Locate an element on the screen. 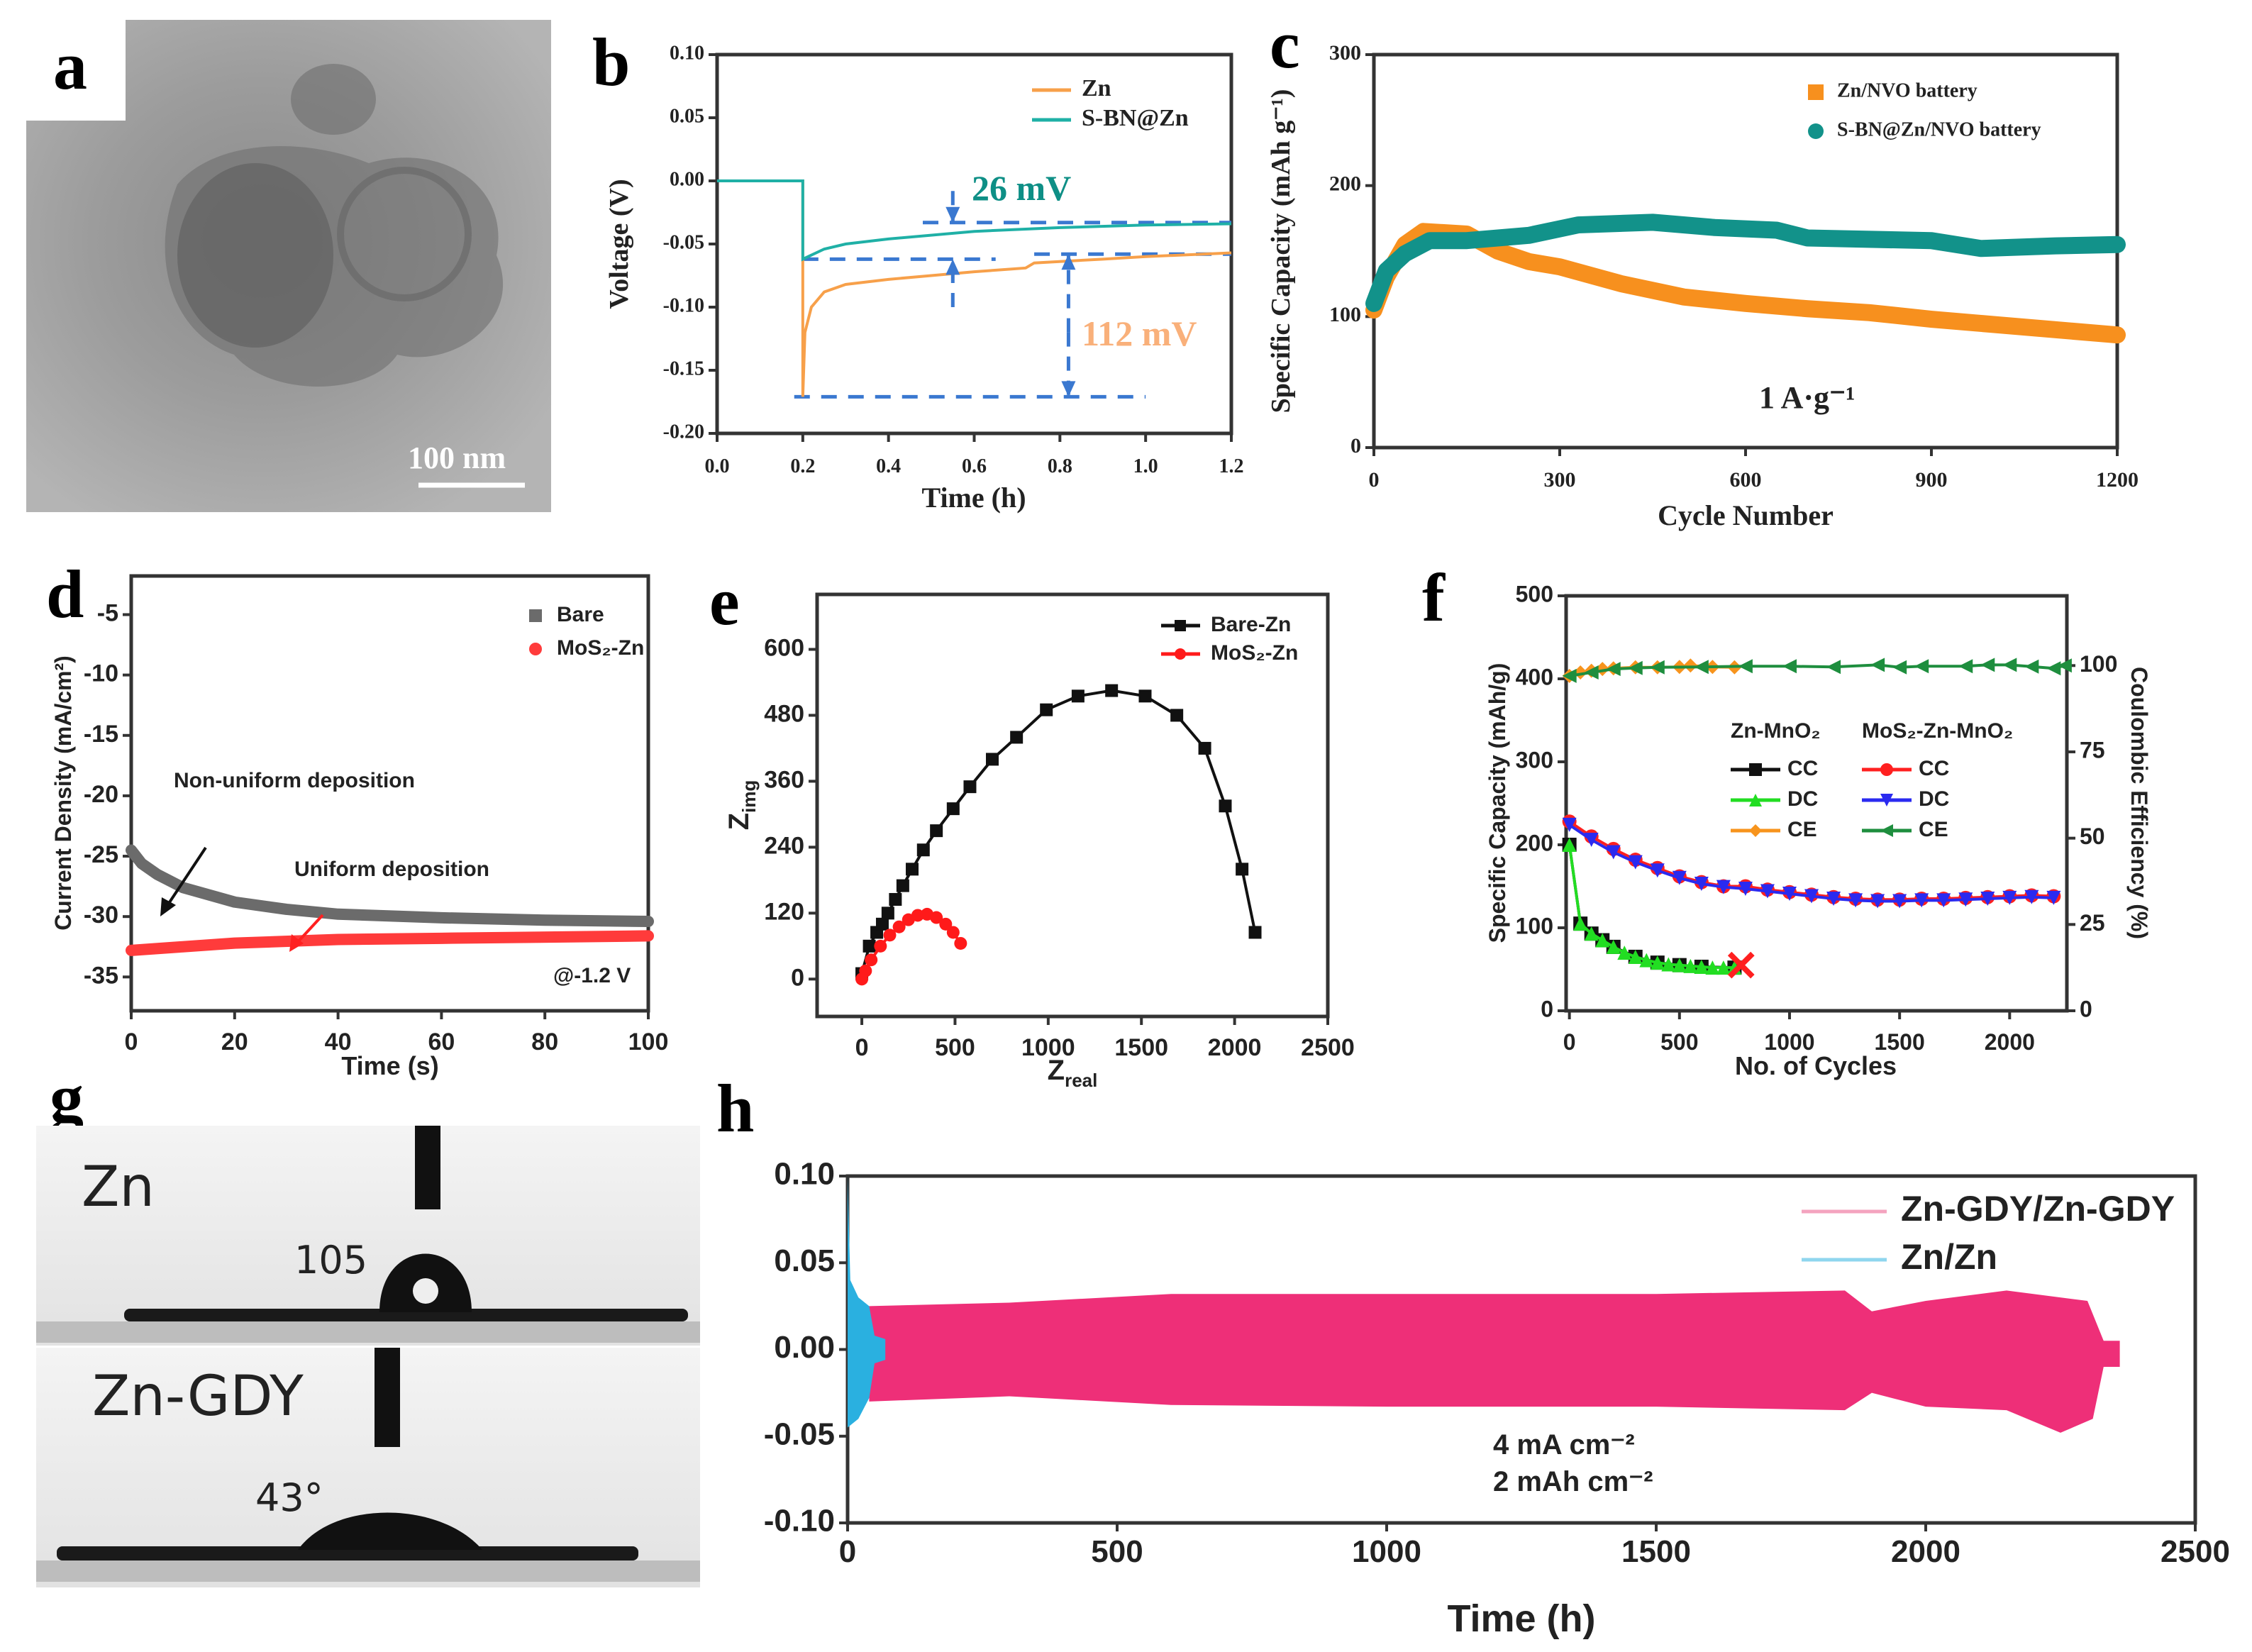  x-tick-label: 20 is located at coordinates (234, 1042).